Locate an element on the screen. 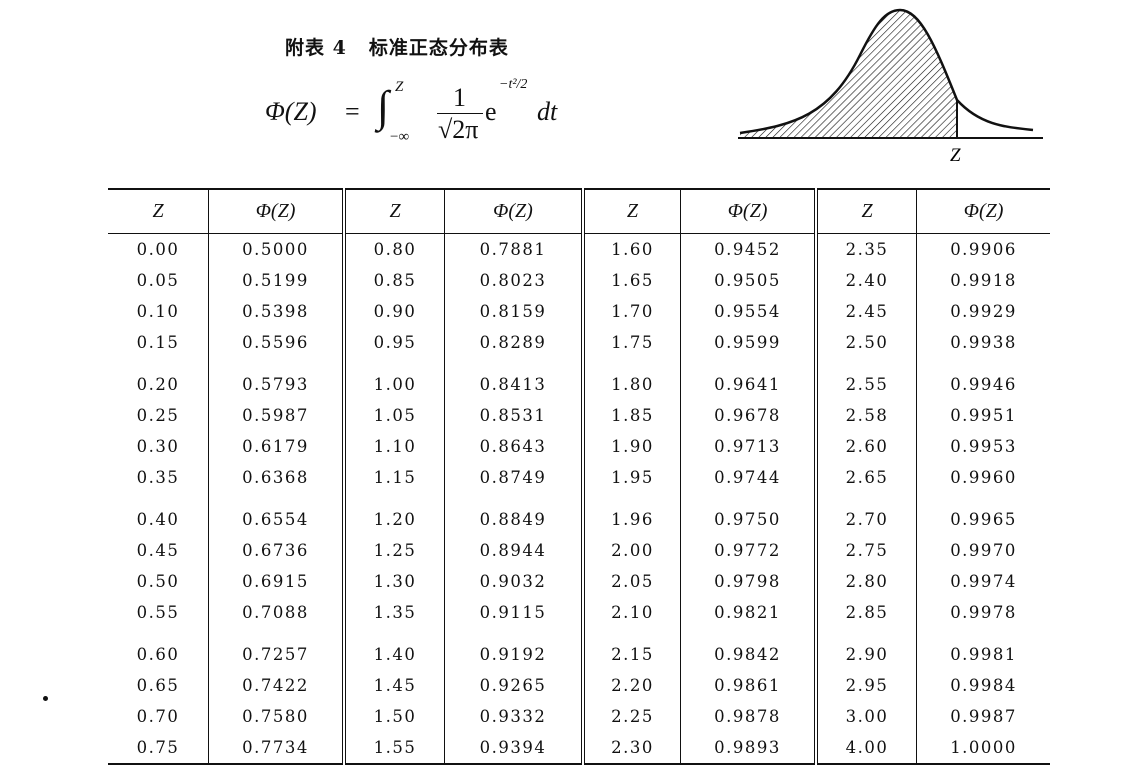  z-value: 0.00 is located at coordinates (159, 249).